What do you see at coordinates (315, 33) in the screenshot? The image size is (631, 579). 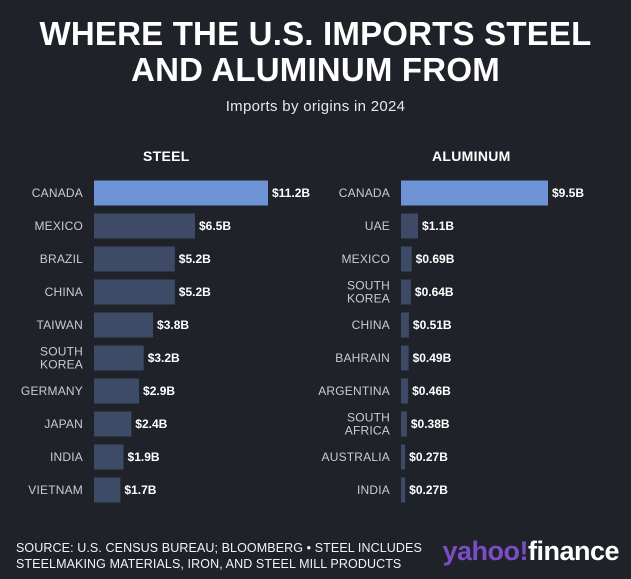 I see `title-line-1: WHERE THE U.S. IMPORTS STEEL` at bounding box center [315, 33].